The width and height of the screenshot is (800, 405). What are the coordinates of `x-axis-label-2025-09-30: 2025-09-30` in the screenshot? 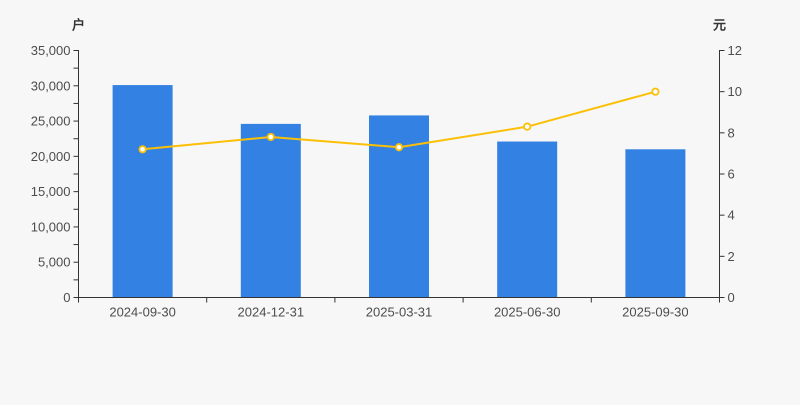 It's located at (655, 312).